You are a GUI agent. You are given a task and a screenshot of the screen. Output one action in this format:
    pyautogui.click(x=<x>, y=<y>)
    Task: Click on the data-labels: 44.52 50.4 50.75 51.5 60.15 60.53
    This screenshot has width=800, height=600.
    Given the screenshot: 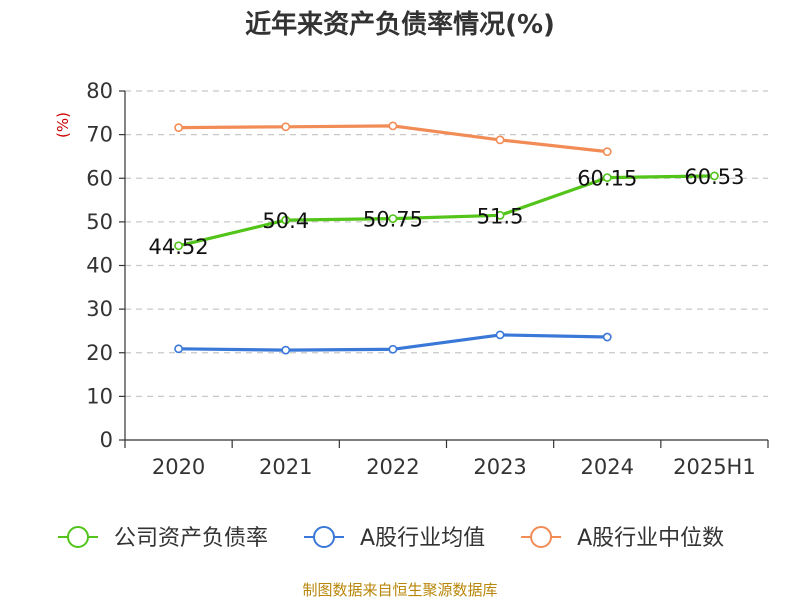 What is the action you would take?
    pyautogui.click(x=447, y=212)
    